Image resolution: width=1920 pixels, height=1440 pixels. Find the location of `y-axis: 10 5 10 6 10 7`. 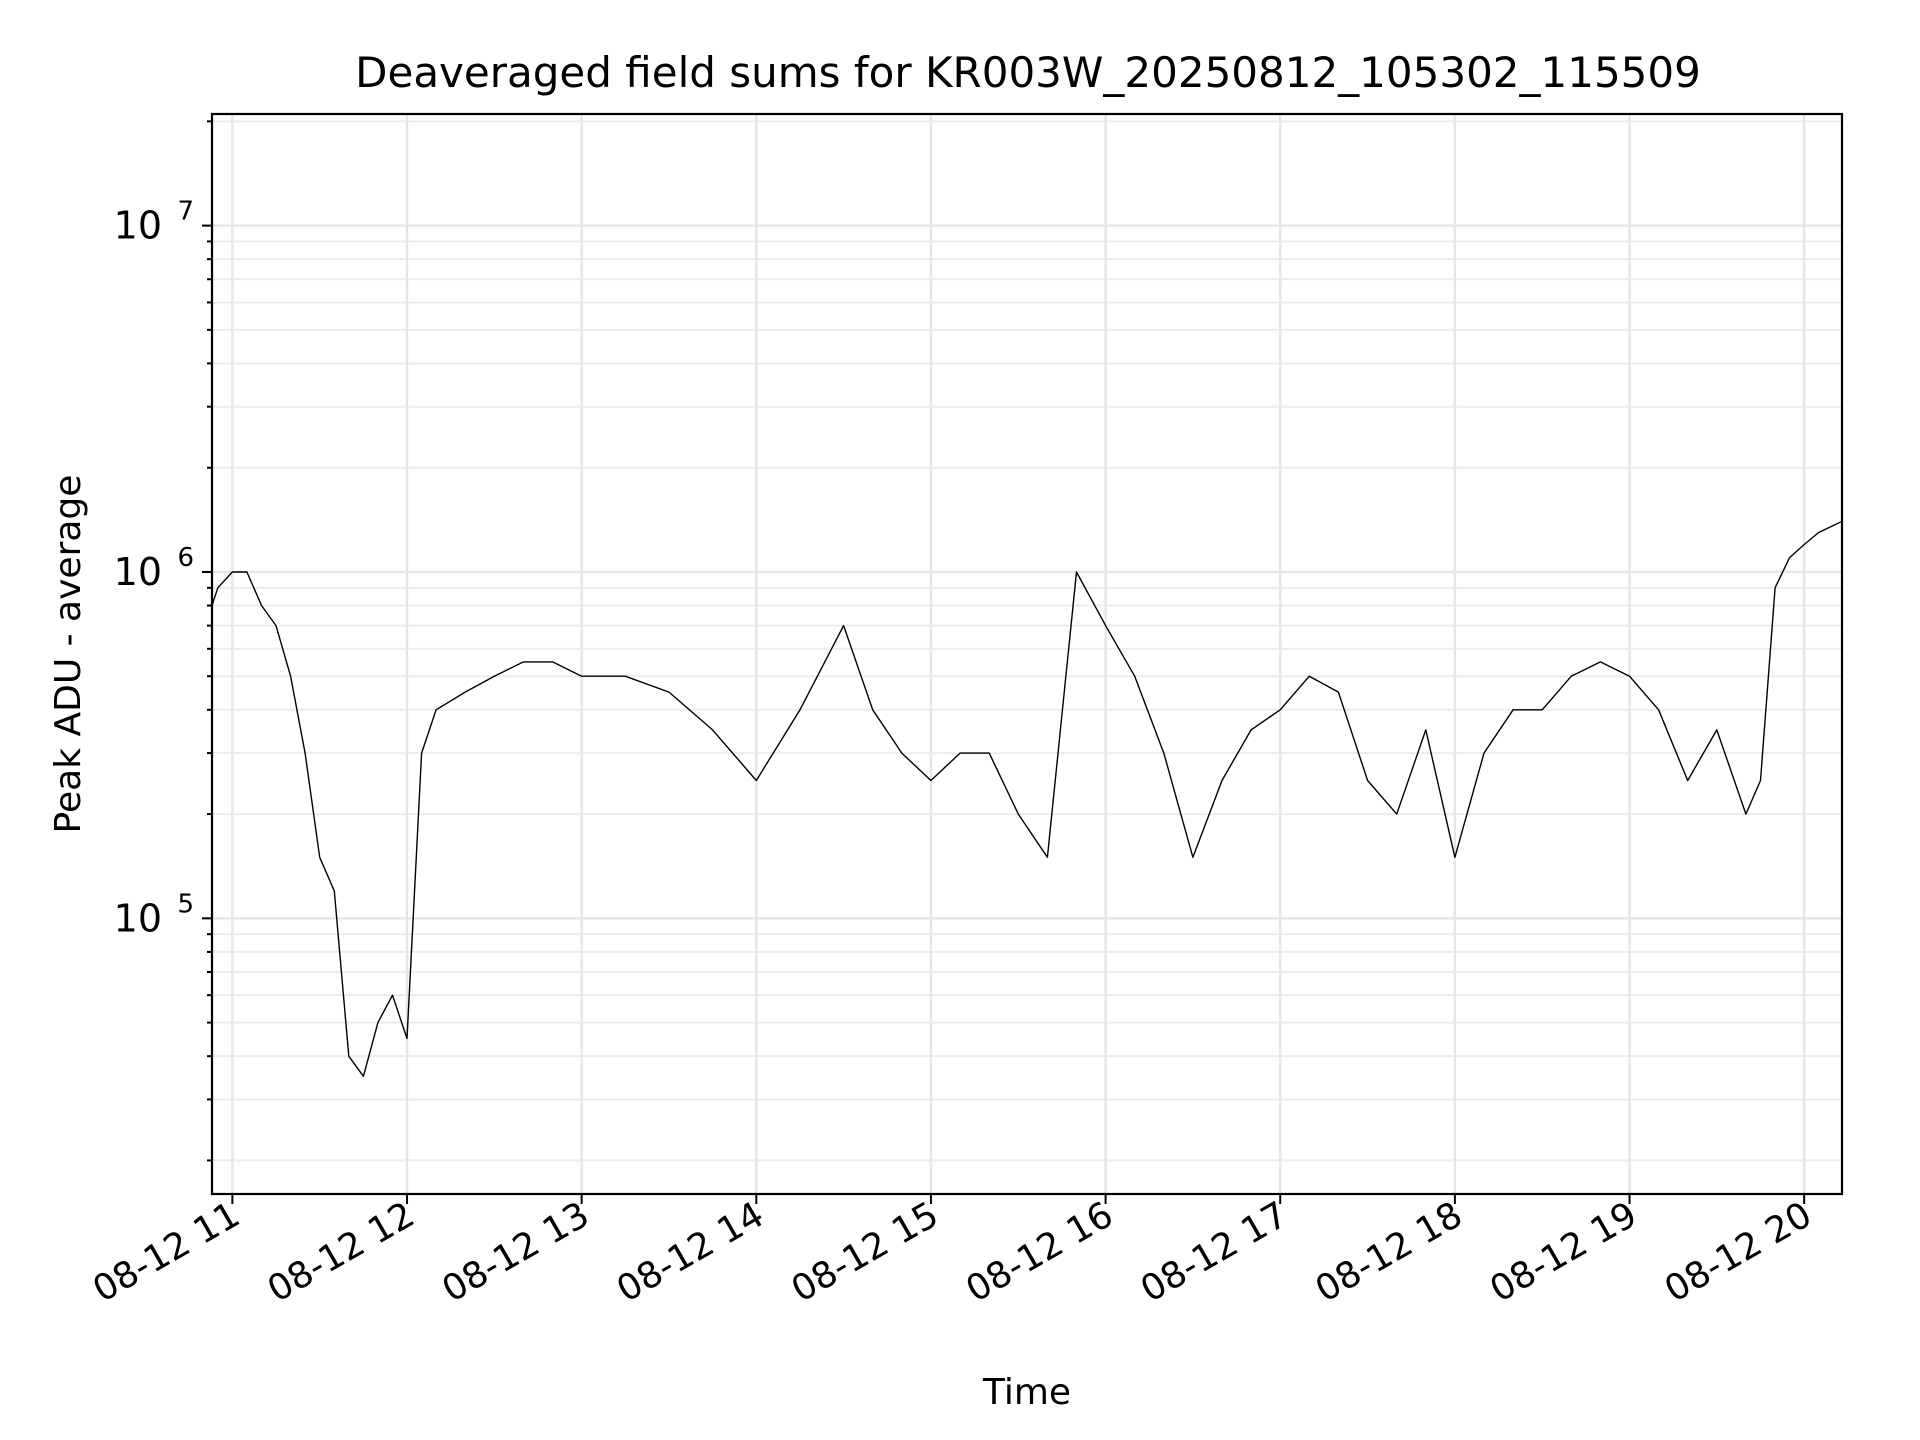

y-axis: 10 5 10 6 10 7 is located at coordinates (163, 641).